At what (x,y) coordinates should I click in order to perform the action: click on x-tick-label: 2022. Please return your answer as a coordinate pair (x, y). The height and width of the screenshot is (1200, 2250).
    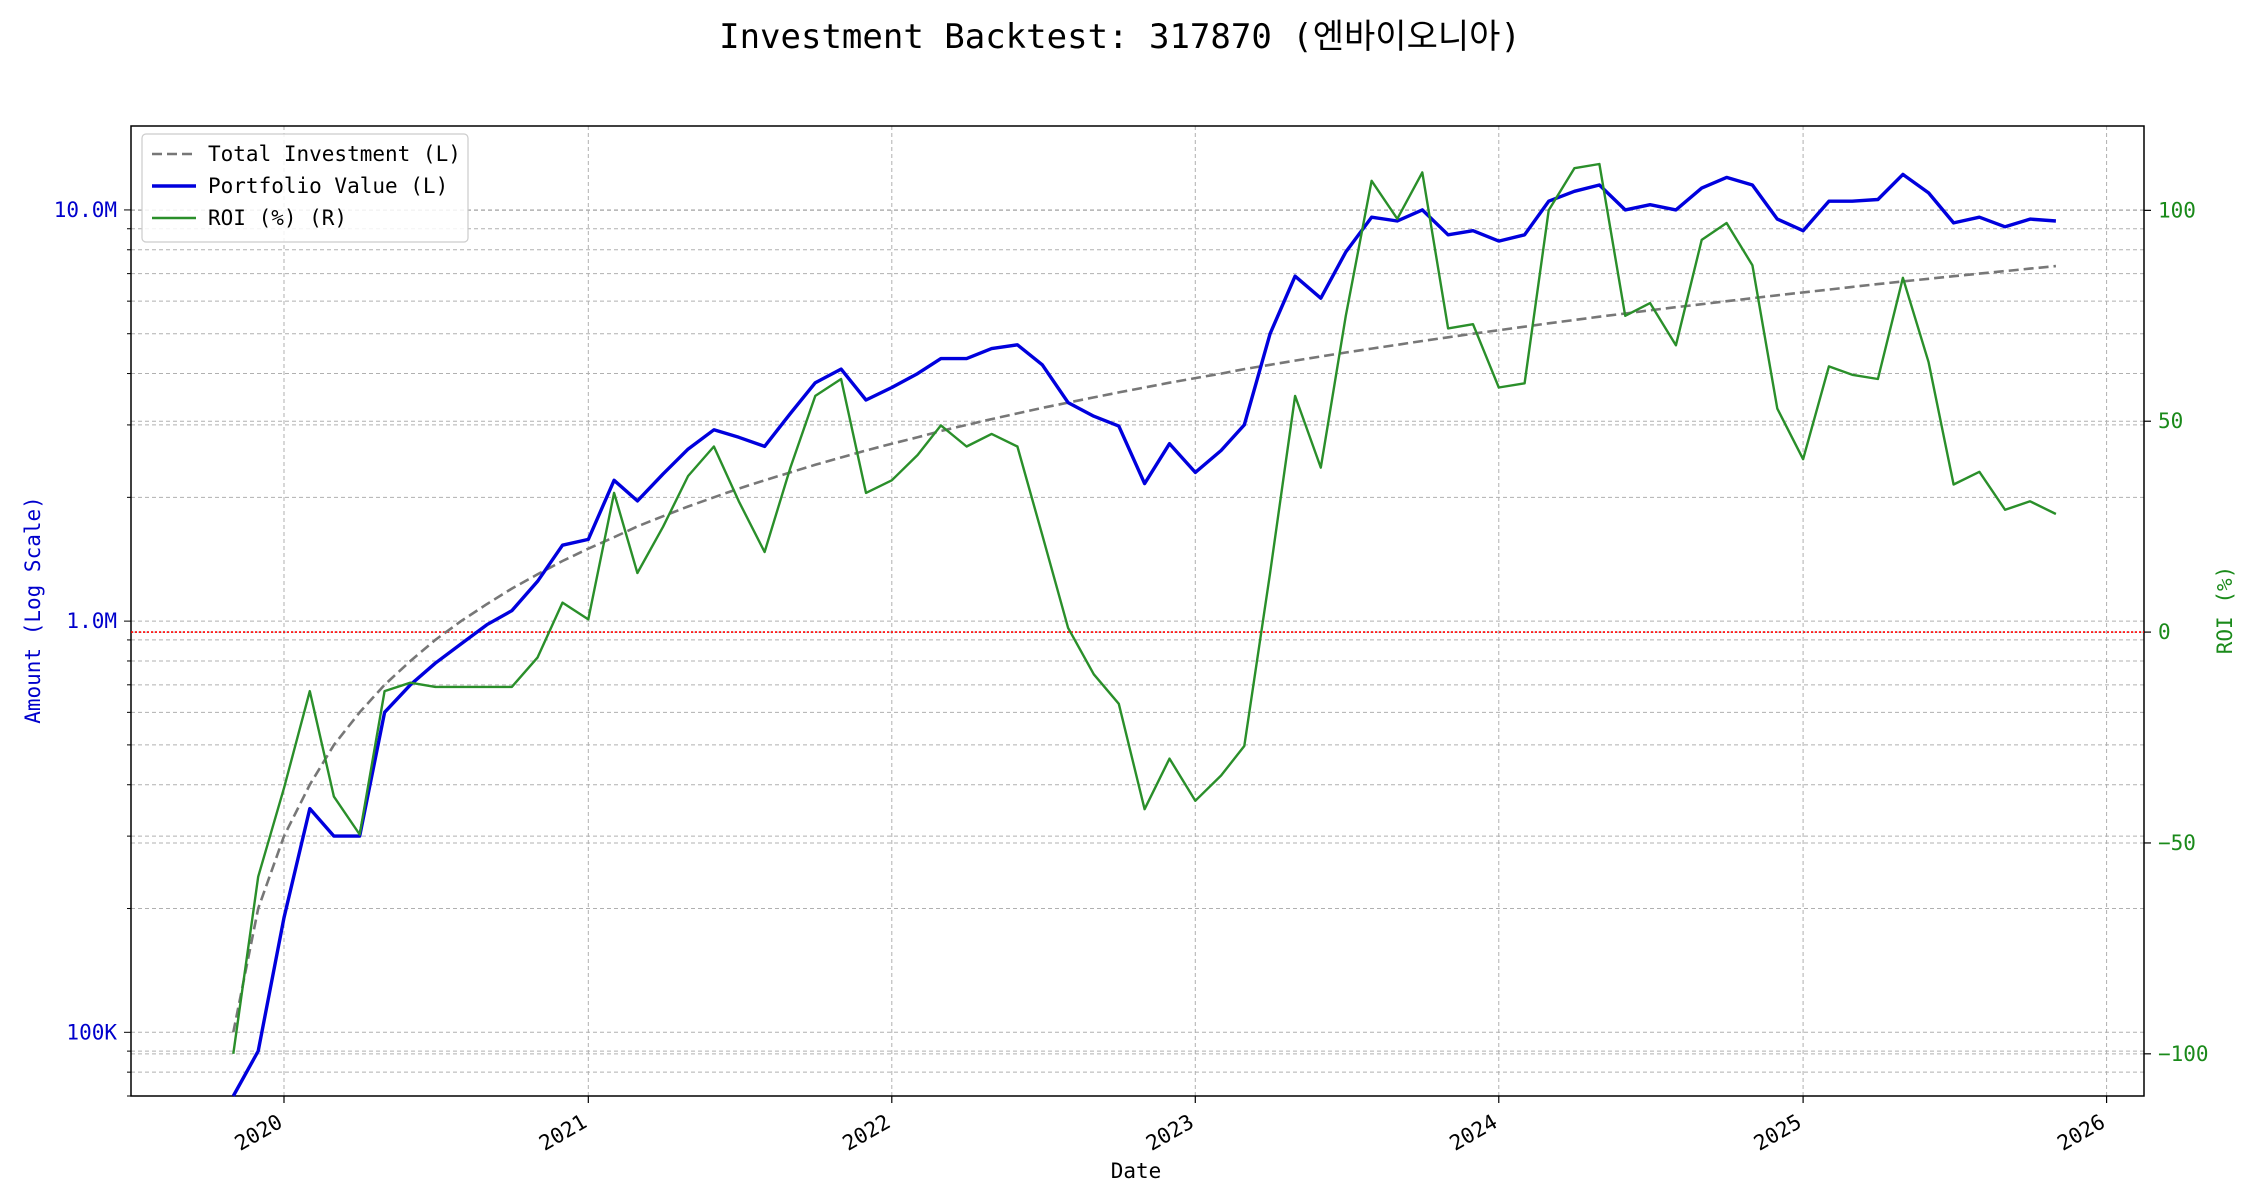
    Looking at the image, I should click on (866, 1133).